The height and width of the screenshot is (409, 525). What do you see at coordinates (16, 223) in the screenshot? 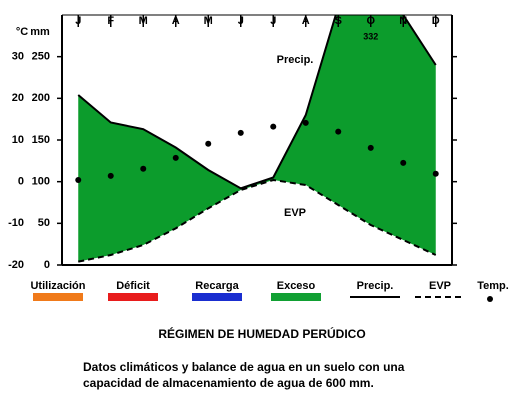
I see `y2-tick-label: -10` at bounding box center [16, 223].